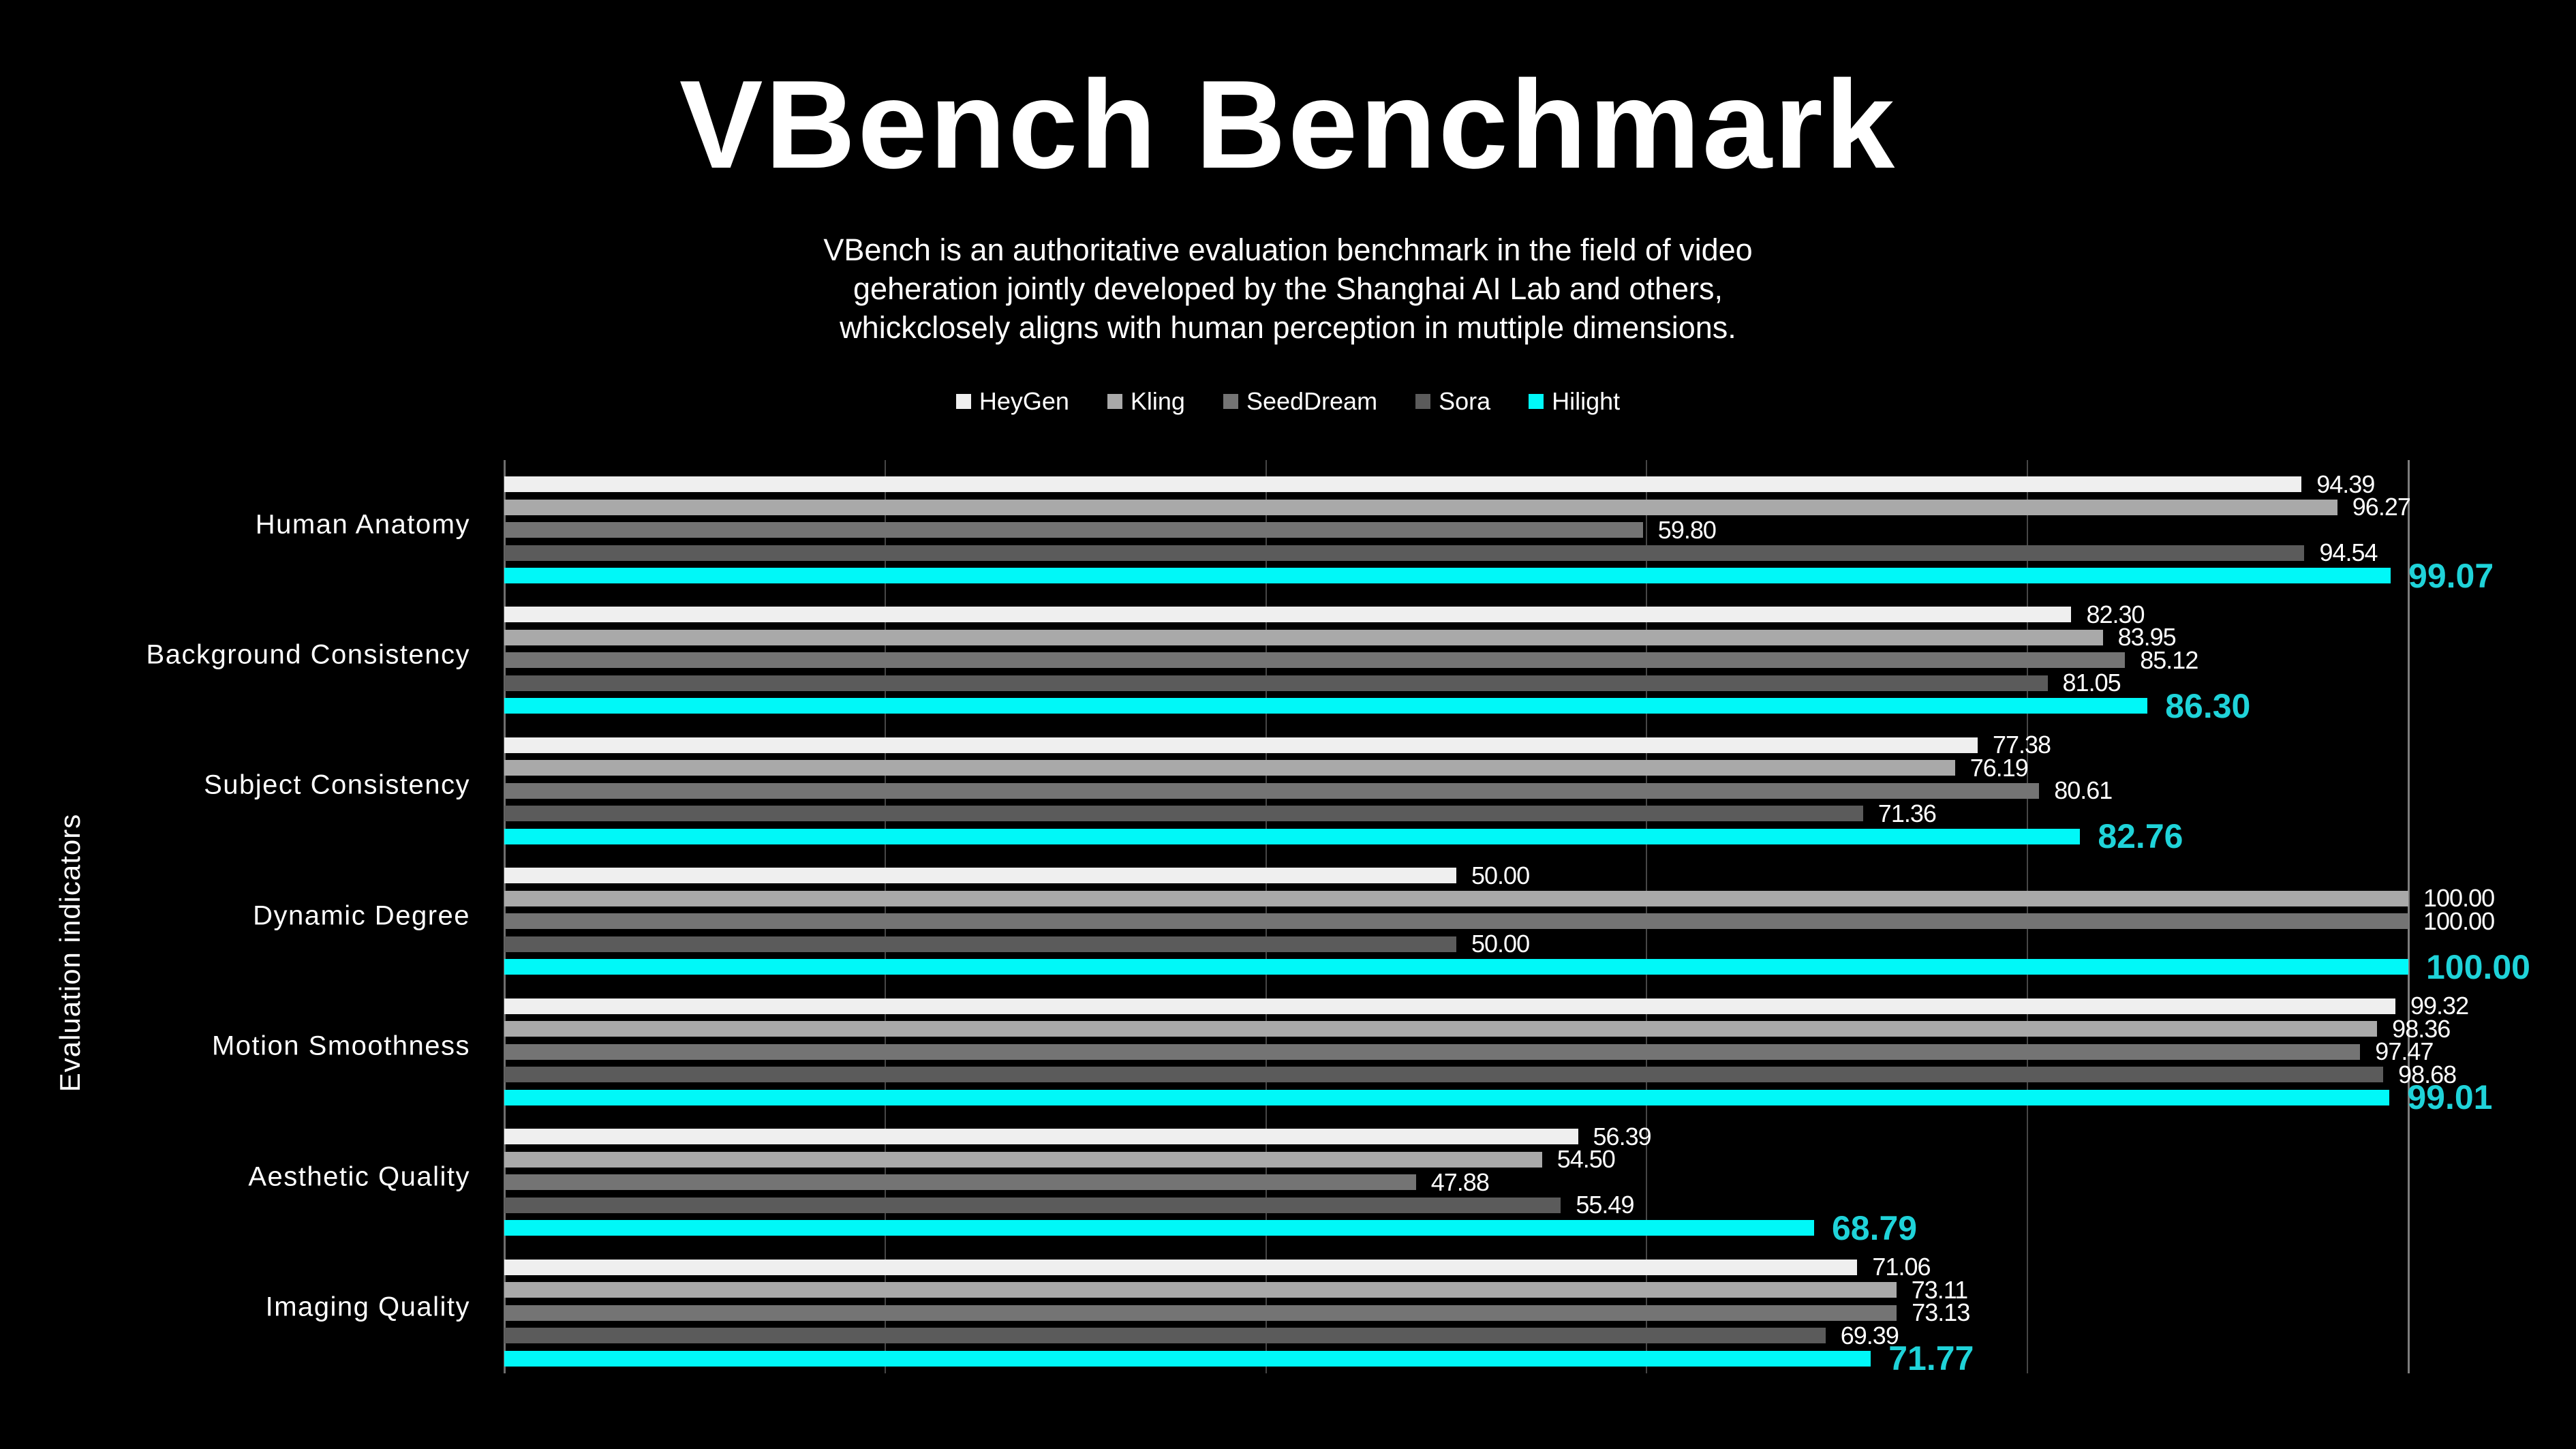  Describe the element at coordinates (2169, 660) in the screenshot. I see `value-label-seeddream-background-consistency: 85.12` at that location.